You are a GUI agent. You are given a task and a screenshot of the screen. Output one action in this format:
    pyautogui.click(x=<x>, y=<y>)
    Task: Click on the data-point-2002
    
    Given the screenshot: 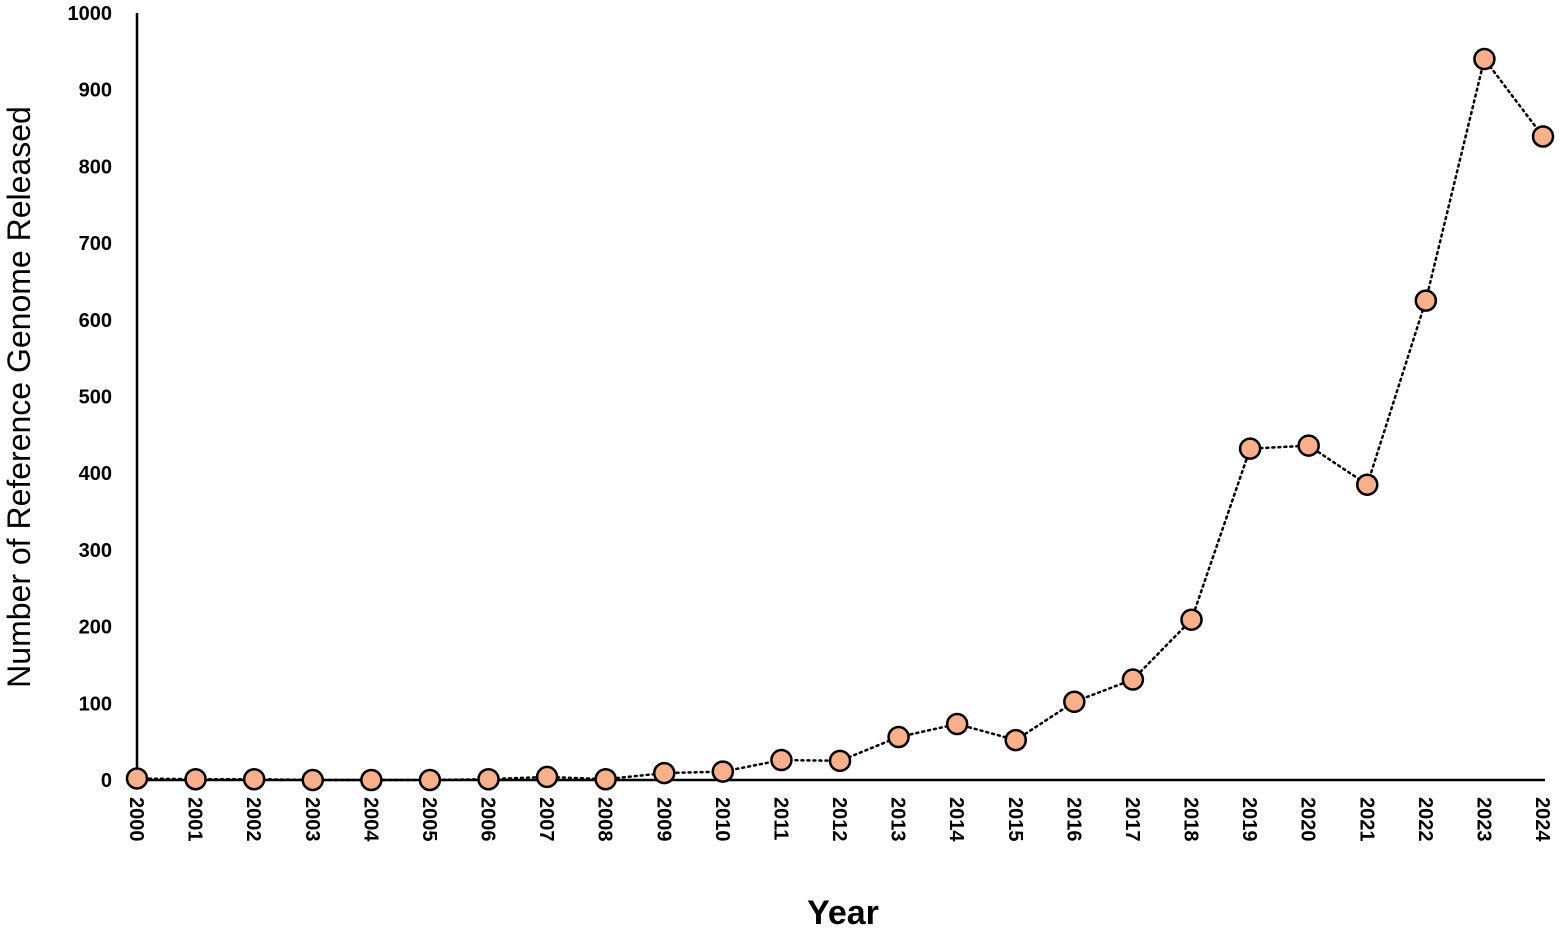 What is the action you would take?
    pyautogui.click(x=254, y=779)
    